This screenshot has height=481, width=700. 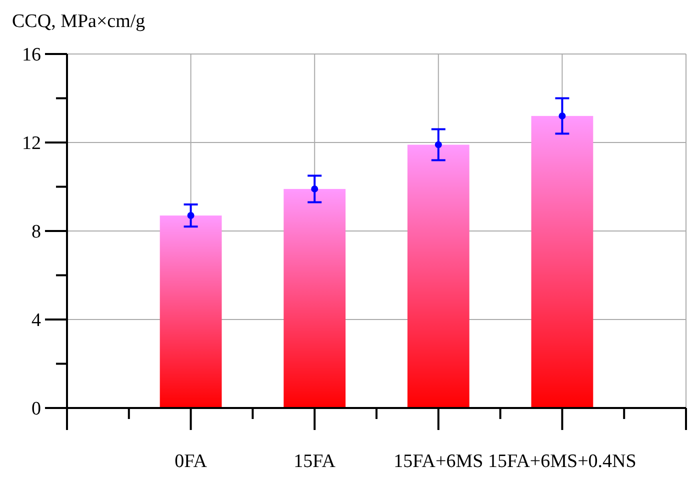 What do you see at coordinates (31, 143) in the screenshot?
I see `y-tick-label: 12` at bounding box center [31, 143].